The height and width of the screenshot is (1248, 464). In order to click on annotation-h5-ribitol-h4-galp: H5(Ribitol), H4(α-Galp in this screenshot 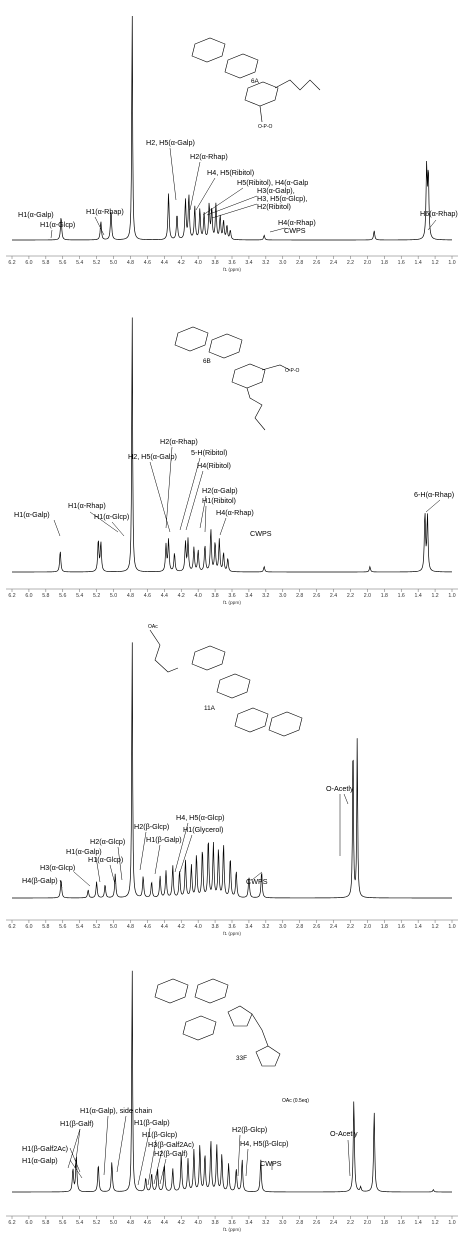, I will do `click(272, 182)`.